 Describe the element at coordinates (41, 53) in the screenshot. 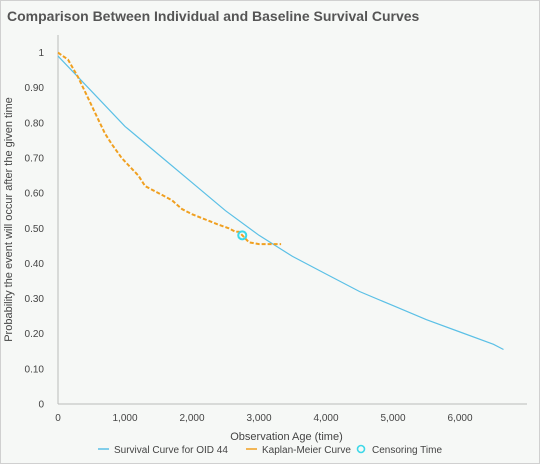

I see `y-tick-label: 1` at that location.